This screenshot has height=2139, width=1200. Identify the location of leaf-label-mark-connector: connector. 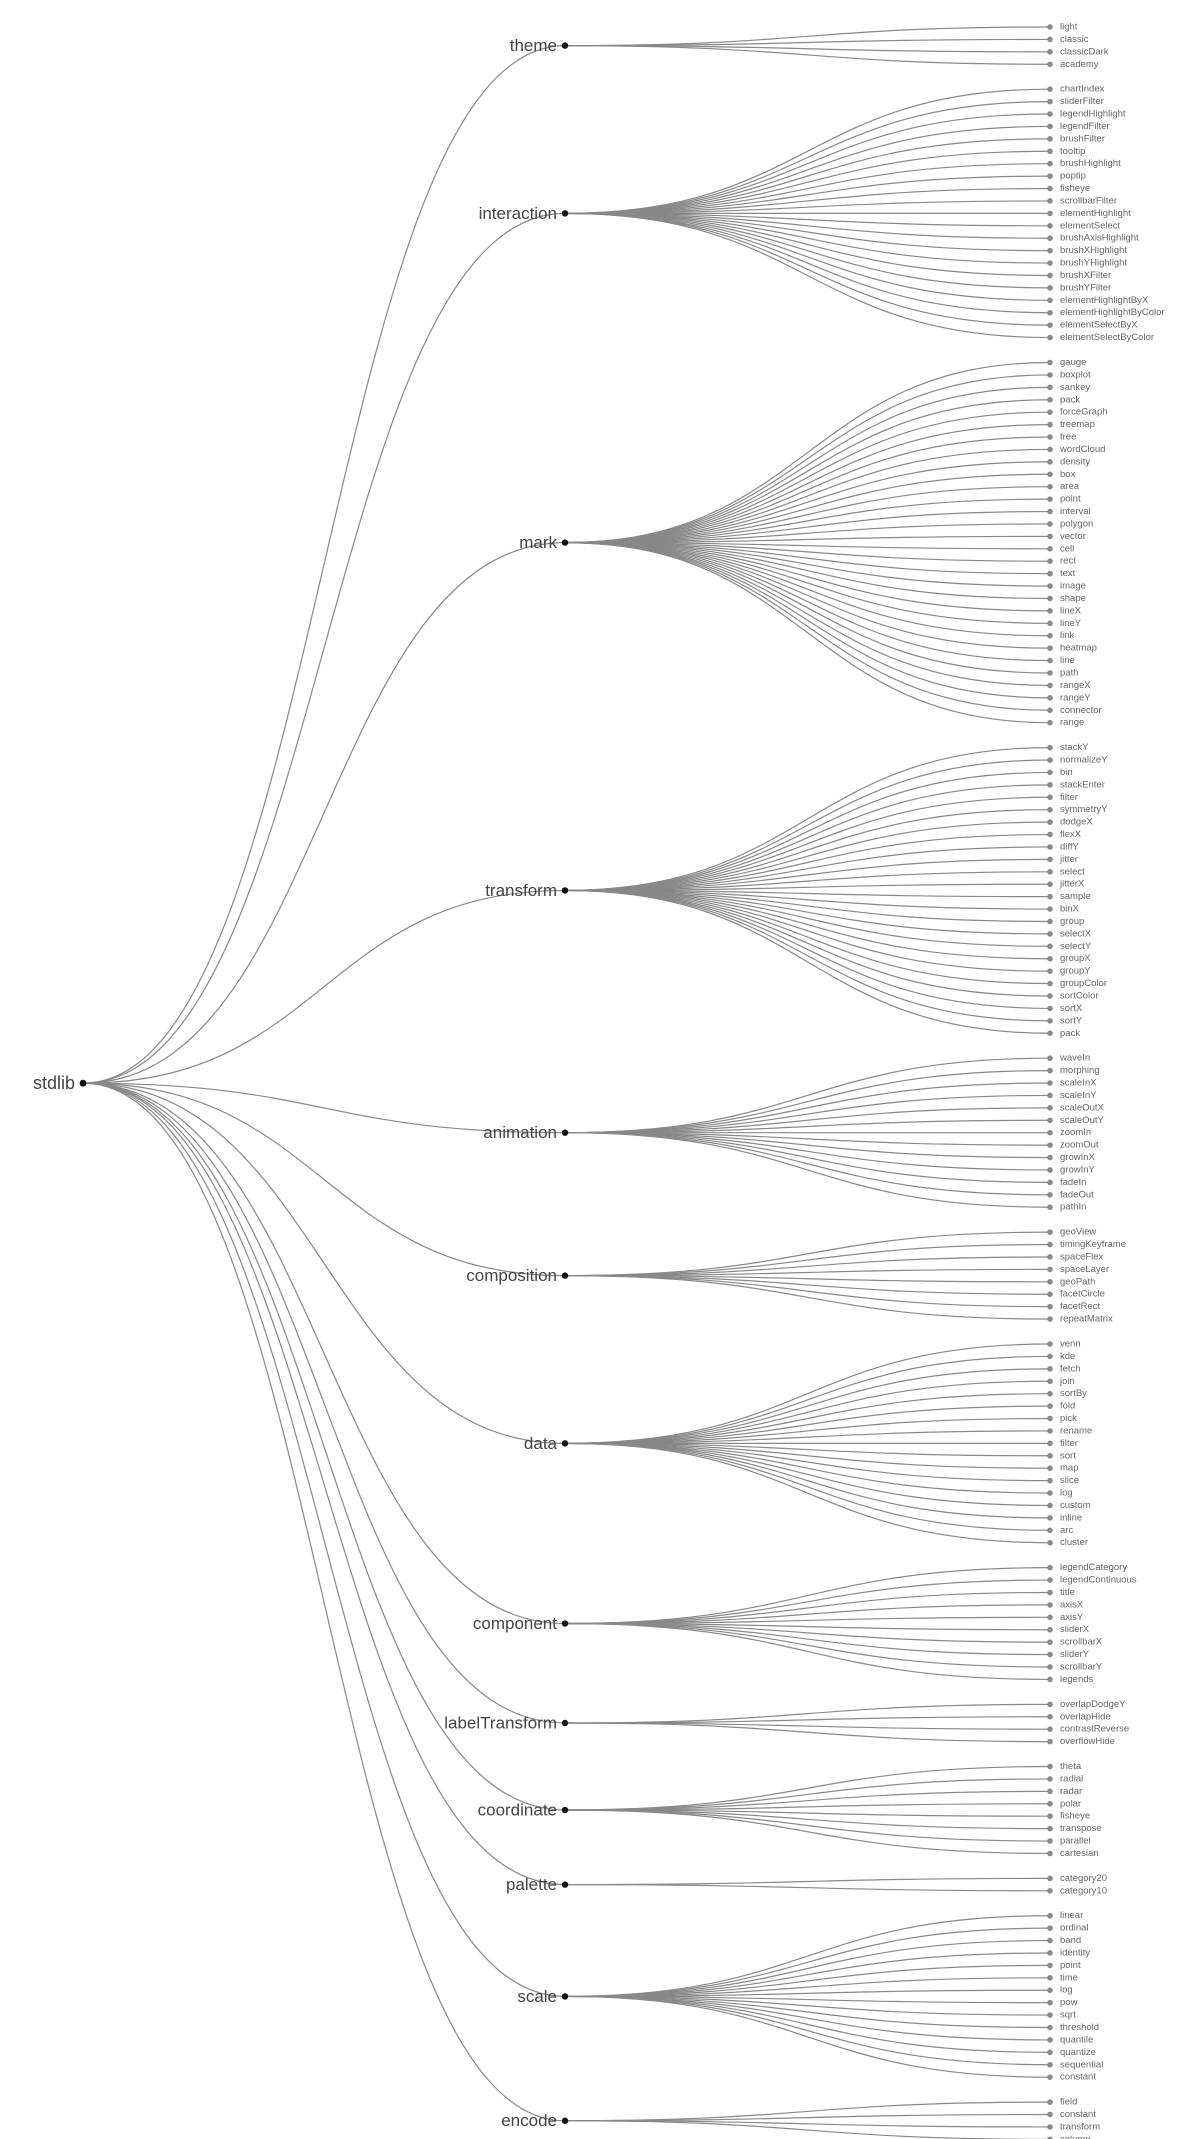
(1081, 710).